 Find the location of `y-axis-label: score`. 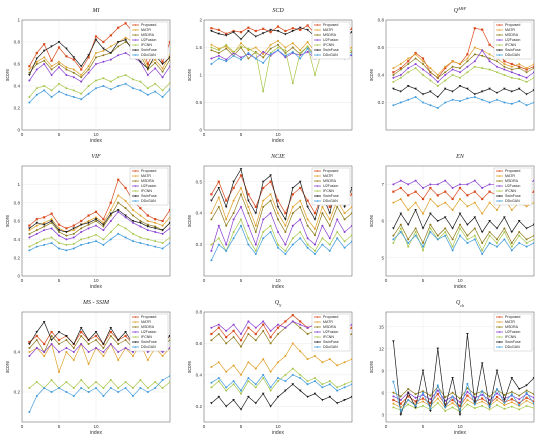

y-axis-label: score is located at coordinates (372, 221).